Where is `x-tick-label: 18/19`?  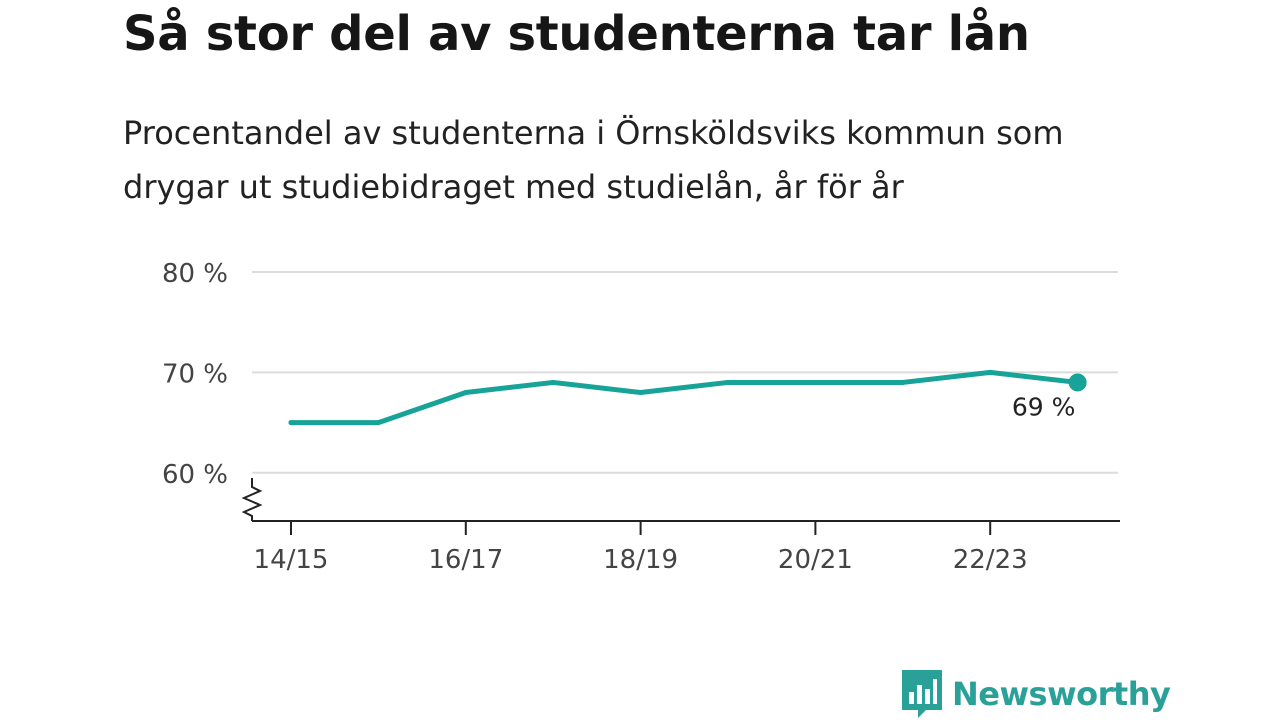 x-tick-label: 18/19 is located at coordinates (640, 560).